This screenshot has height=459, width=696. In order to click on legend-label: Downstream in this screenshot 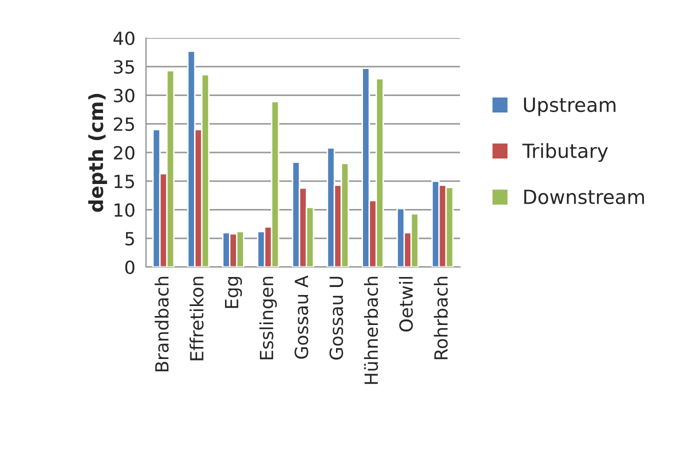, I will do `click(584, 197)`.